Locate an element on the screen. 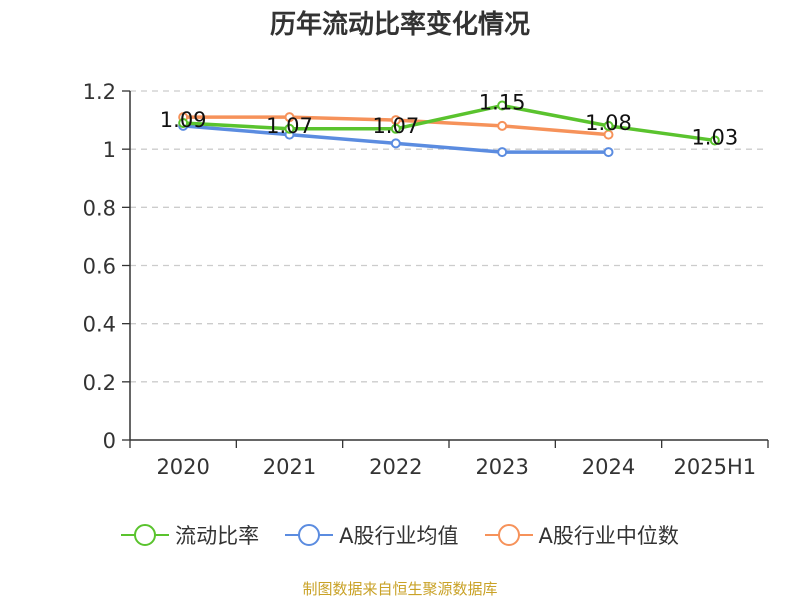  legend-label: A股行业均值 is located at coordinates (399, 536).